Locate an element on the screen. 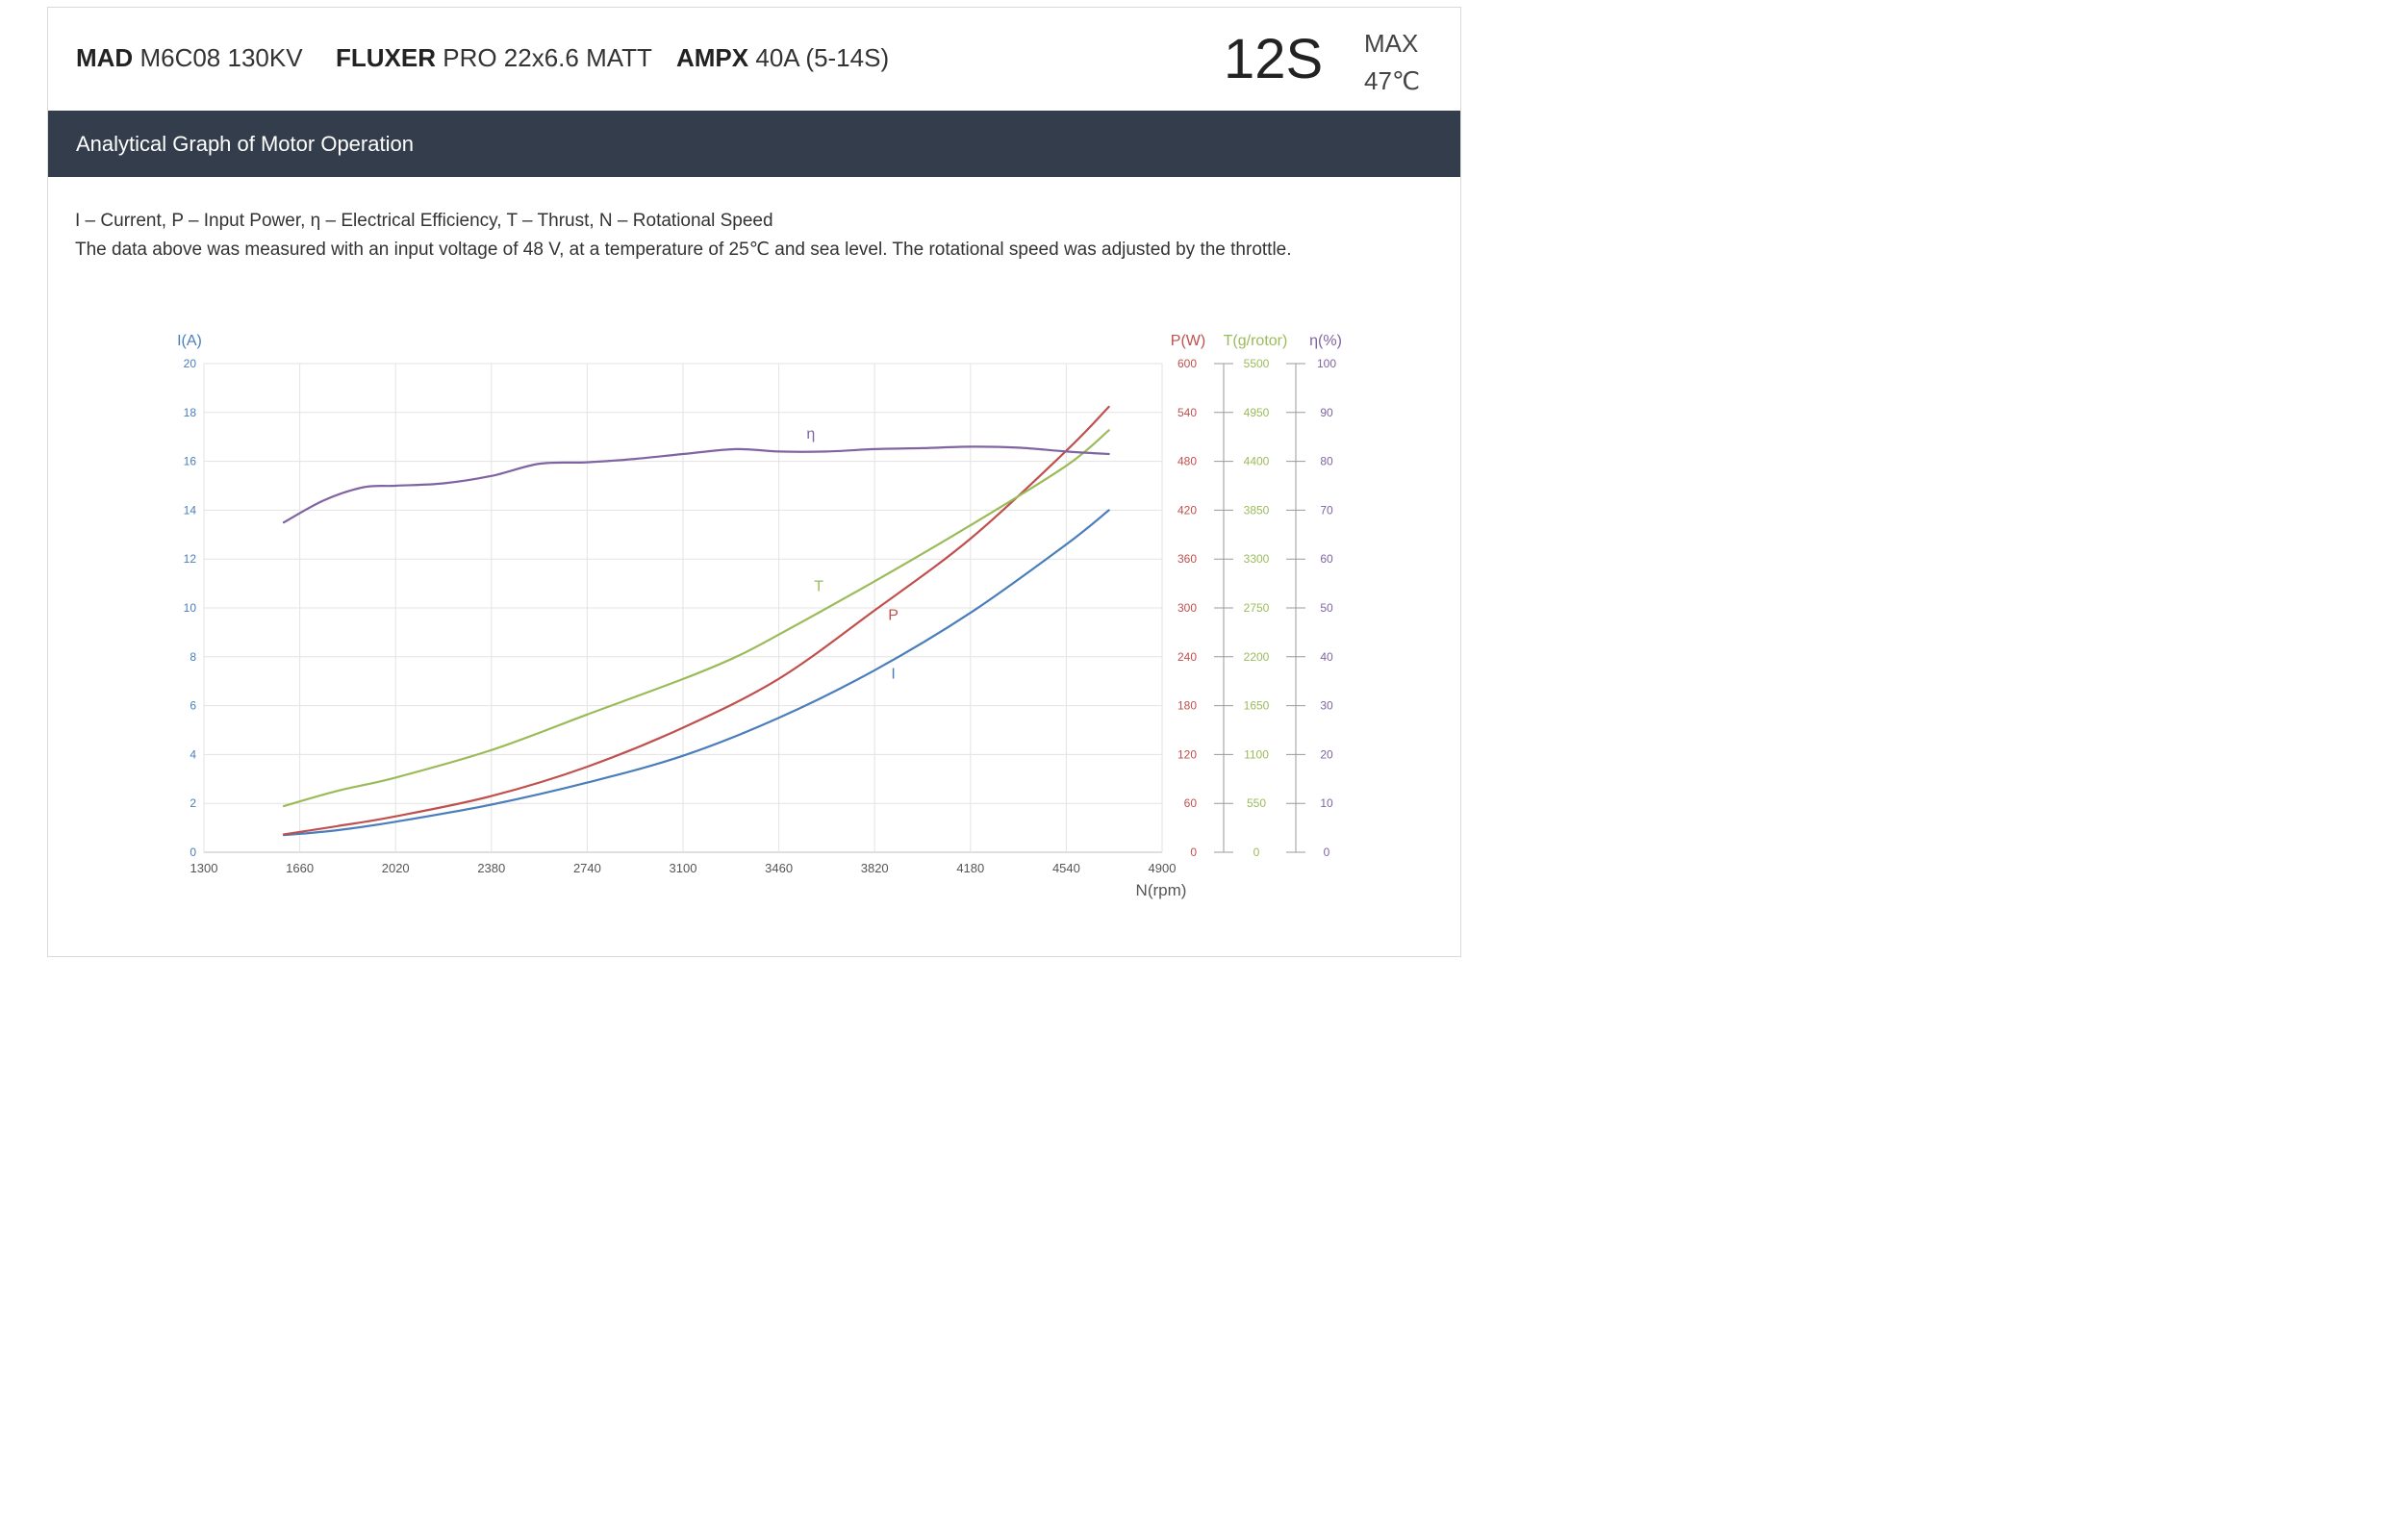 This screenshot has height=1540, width=2405. y-tick-label-efficiency: 100 is located at coordinates (1326, 363).